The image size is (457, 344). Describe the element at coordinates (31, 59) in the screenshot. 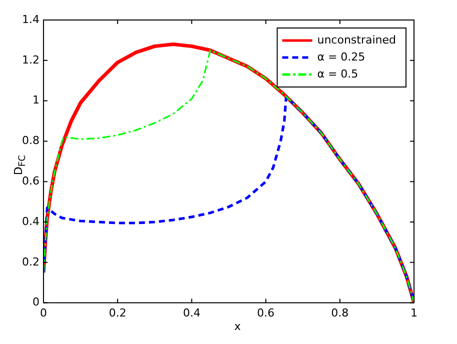

I see `y-tick-label: 1.2` at that location.